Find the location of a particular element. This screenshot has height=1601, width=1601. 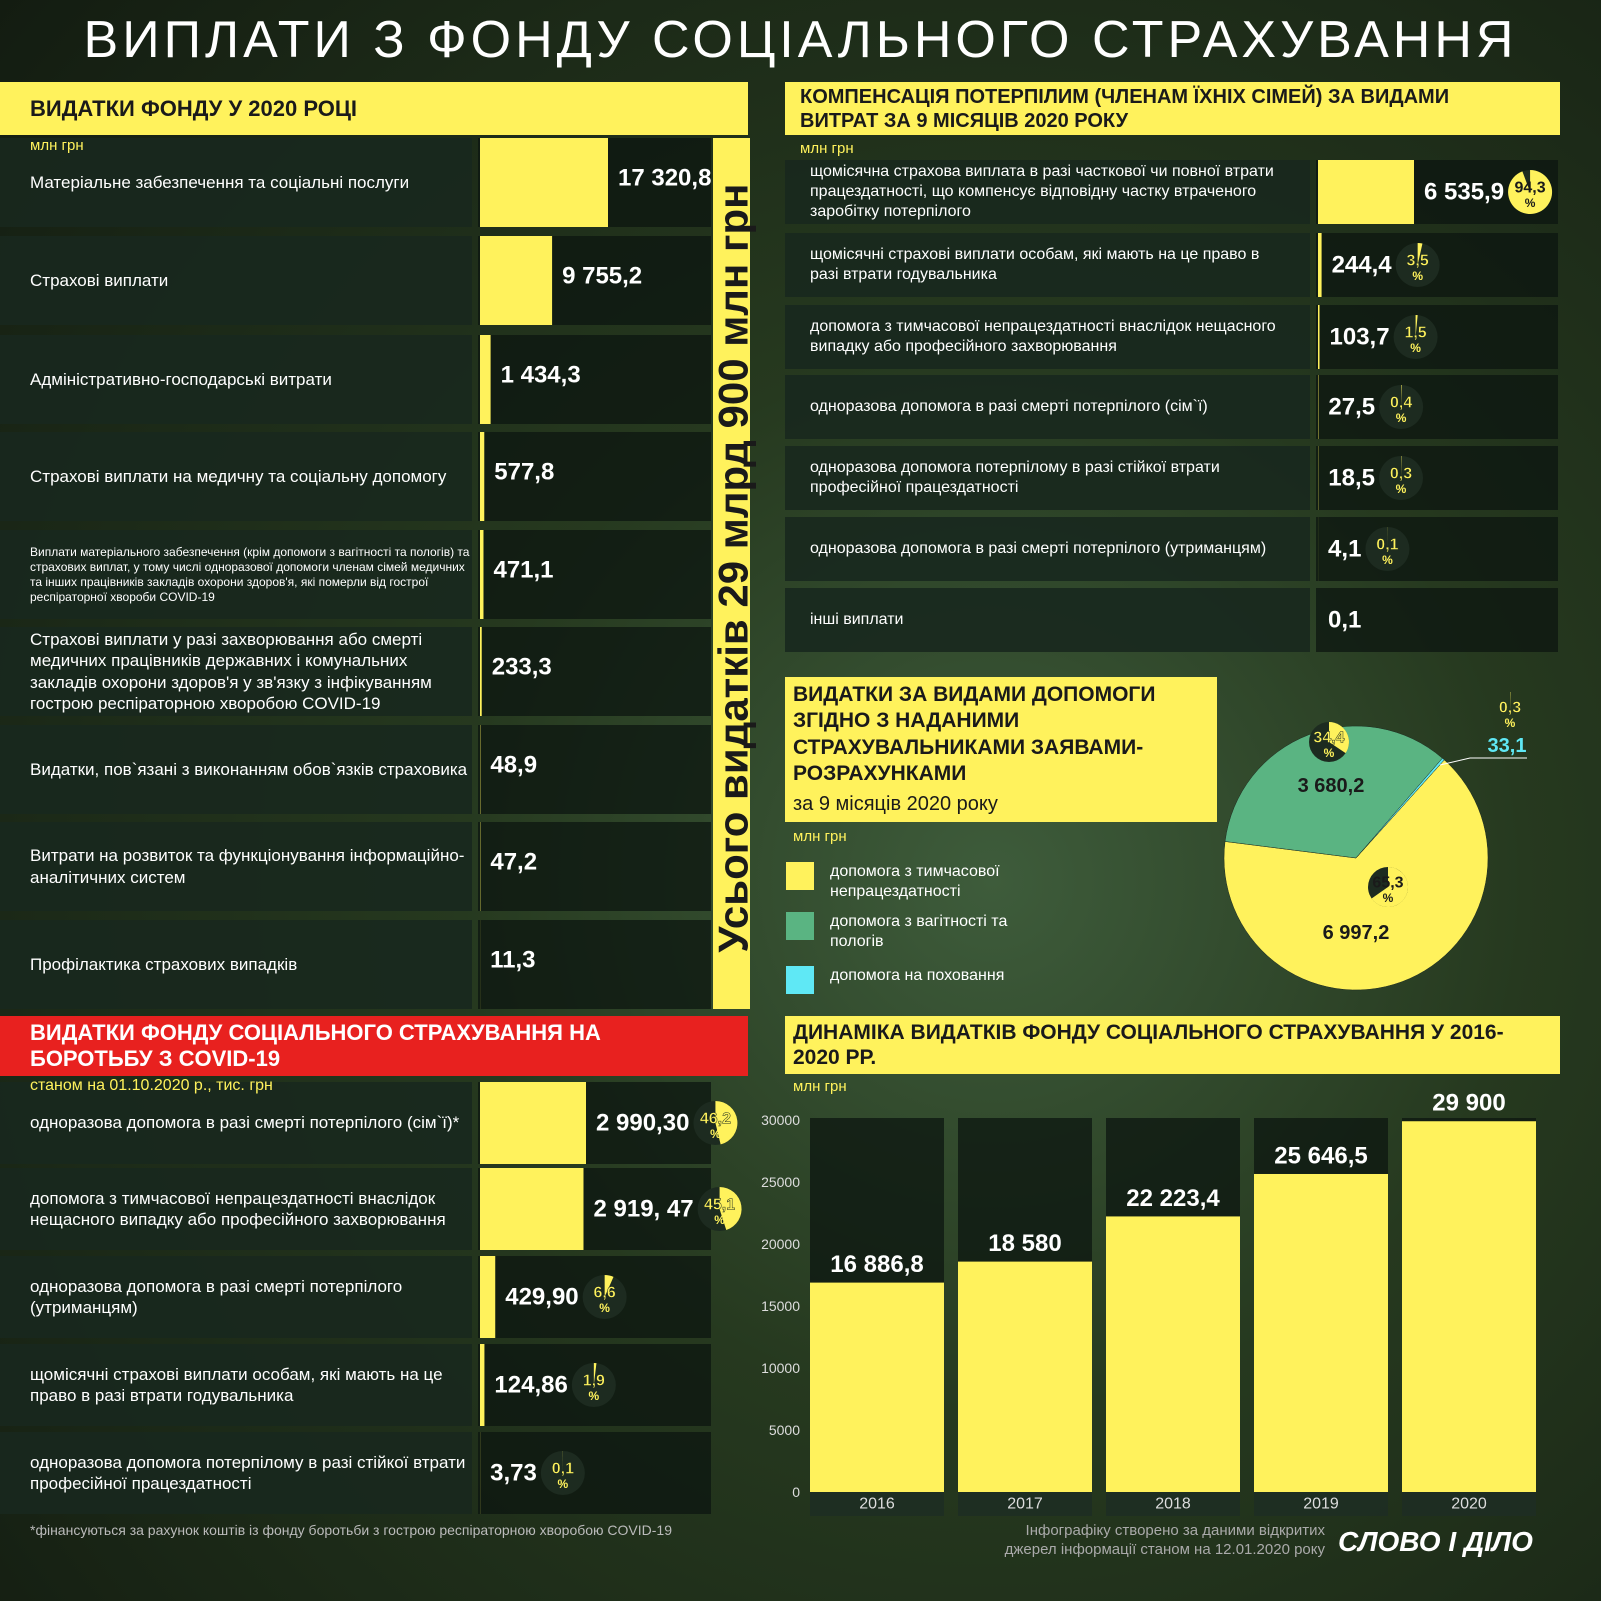

value-label: 577,8 is located at coordinates (524, 472).